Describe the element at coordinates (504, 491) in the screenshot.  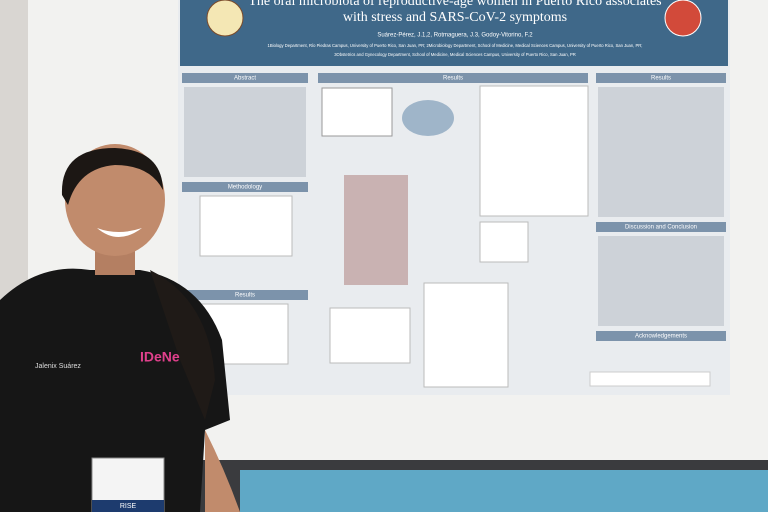
I see `floor-display` at that location.